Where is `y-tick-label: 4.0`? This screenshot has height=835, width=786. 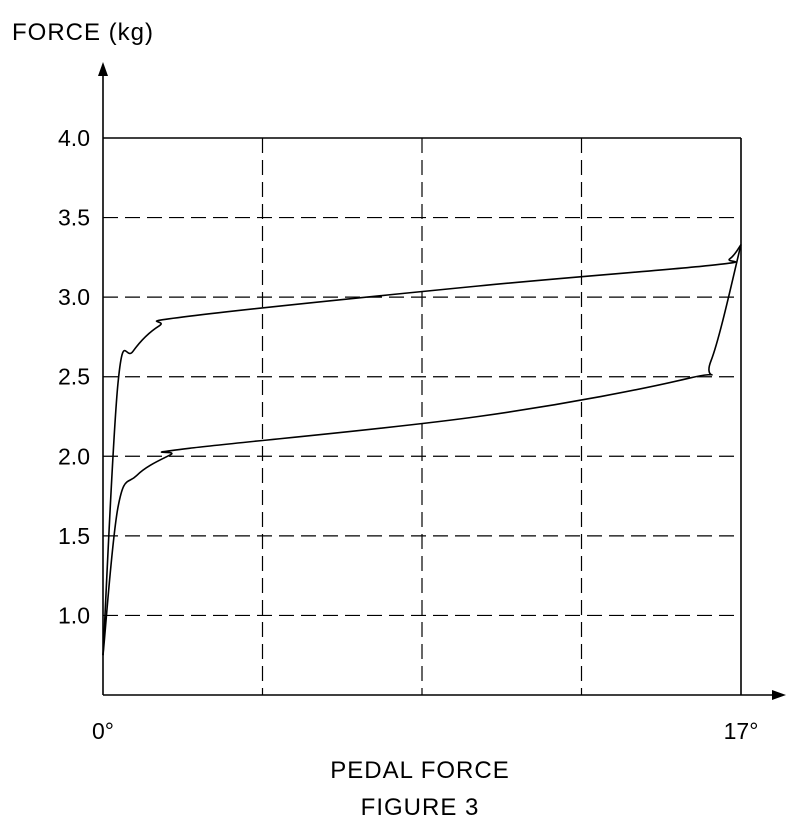 y-tick-label: 4.0 is located at coordinates (74, 138).